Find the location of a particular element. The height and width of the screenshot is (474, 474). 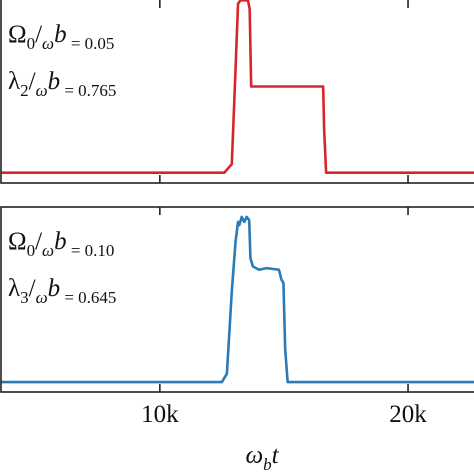

annotation: λ3/ωb = 0.645 is located at coordinates (62, 291).